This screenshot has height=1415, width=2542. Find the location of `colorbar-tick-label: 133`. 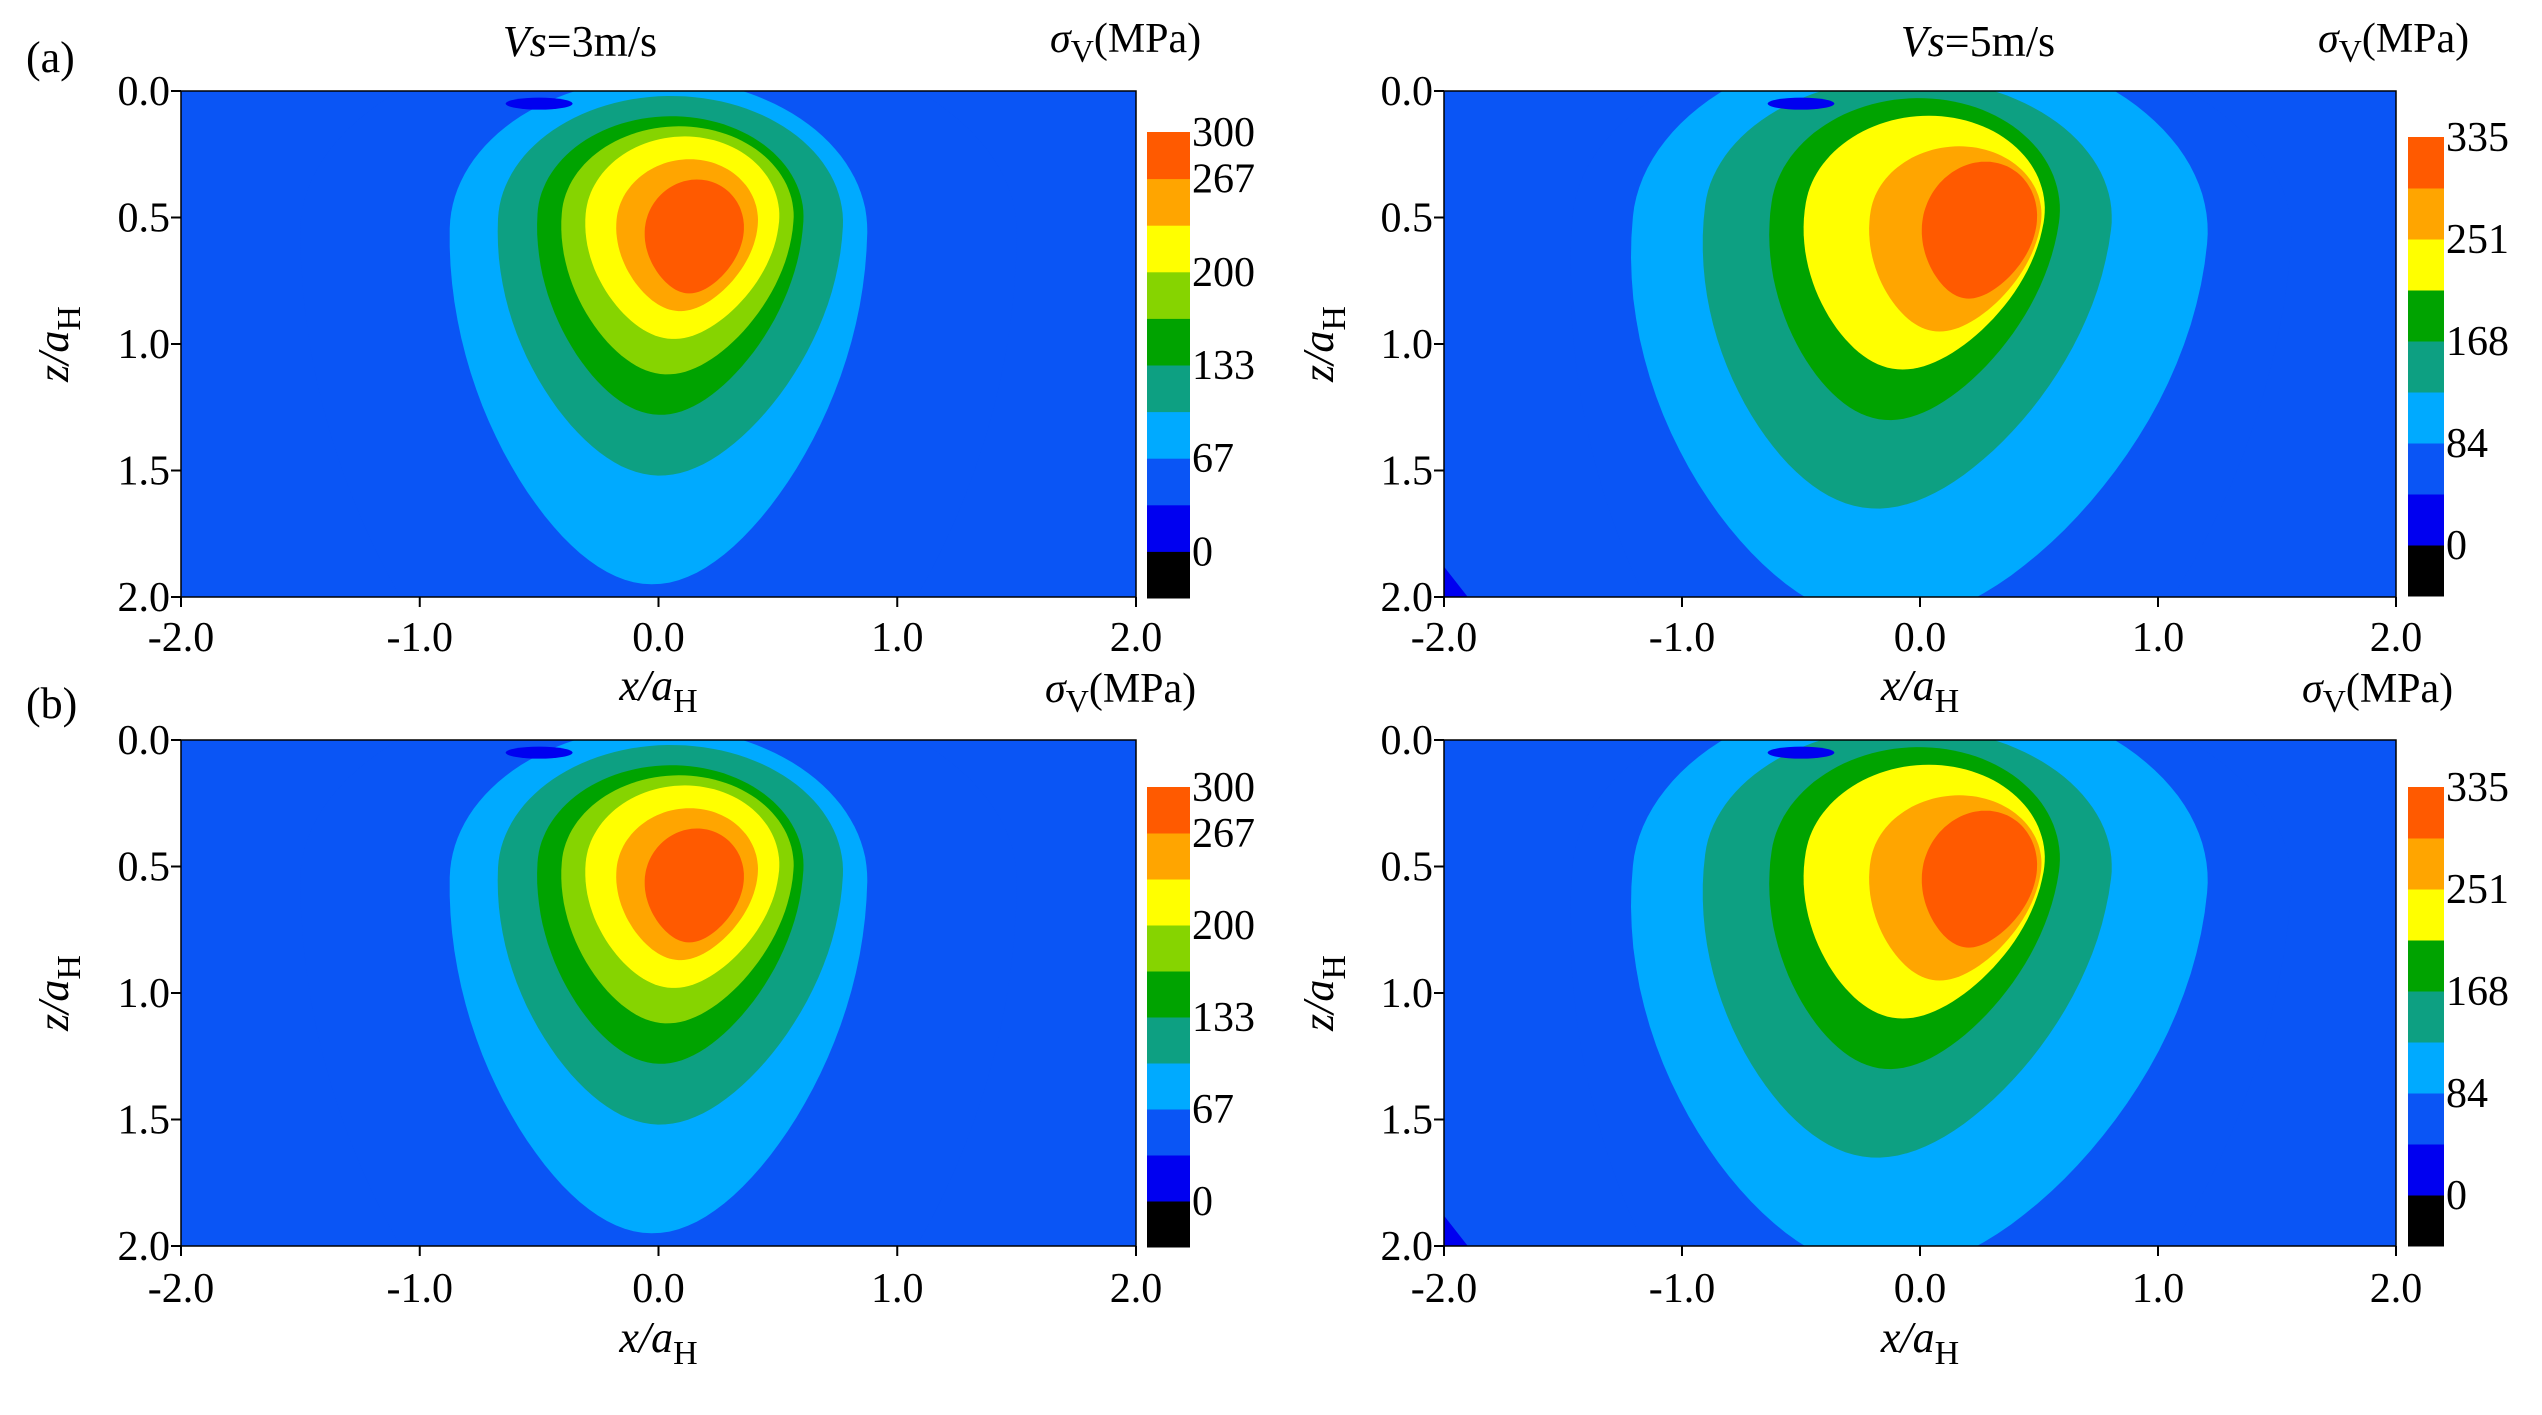

colorbar-tick-label: 133 is located at coordinates (1223, 1018).